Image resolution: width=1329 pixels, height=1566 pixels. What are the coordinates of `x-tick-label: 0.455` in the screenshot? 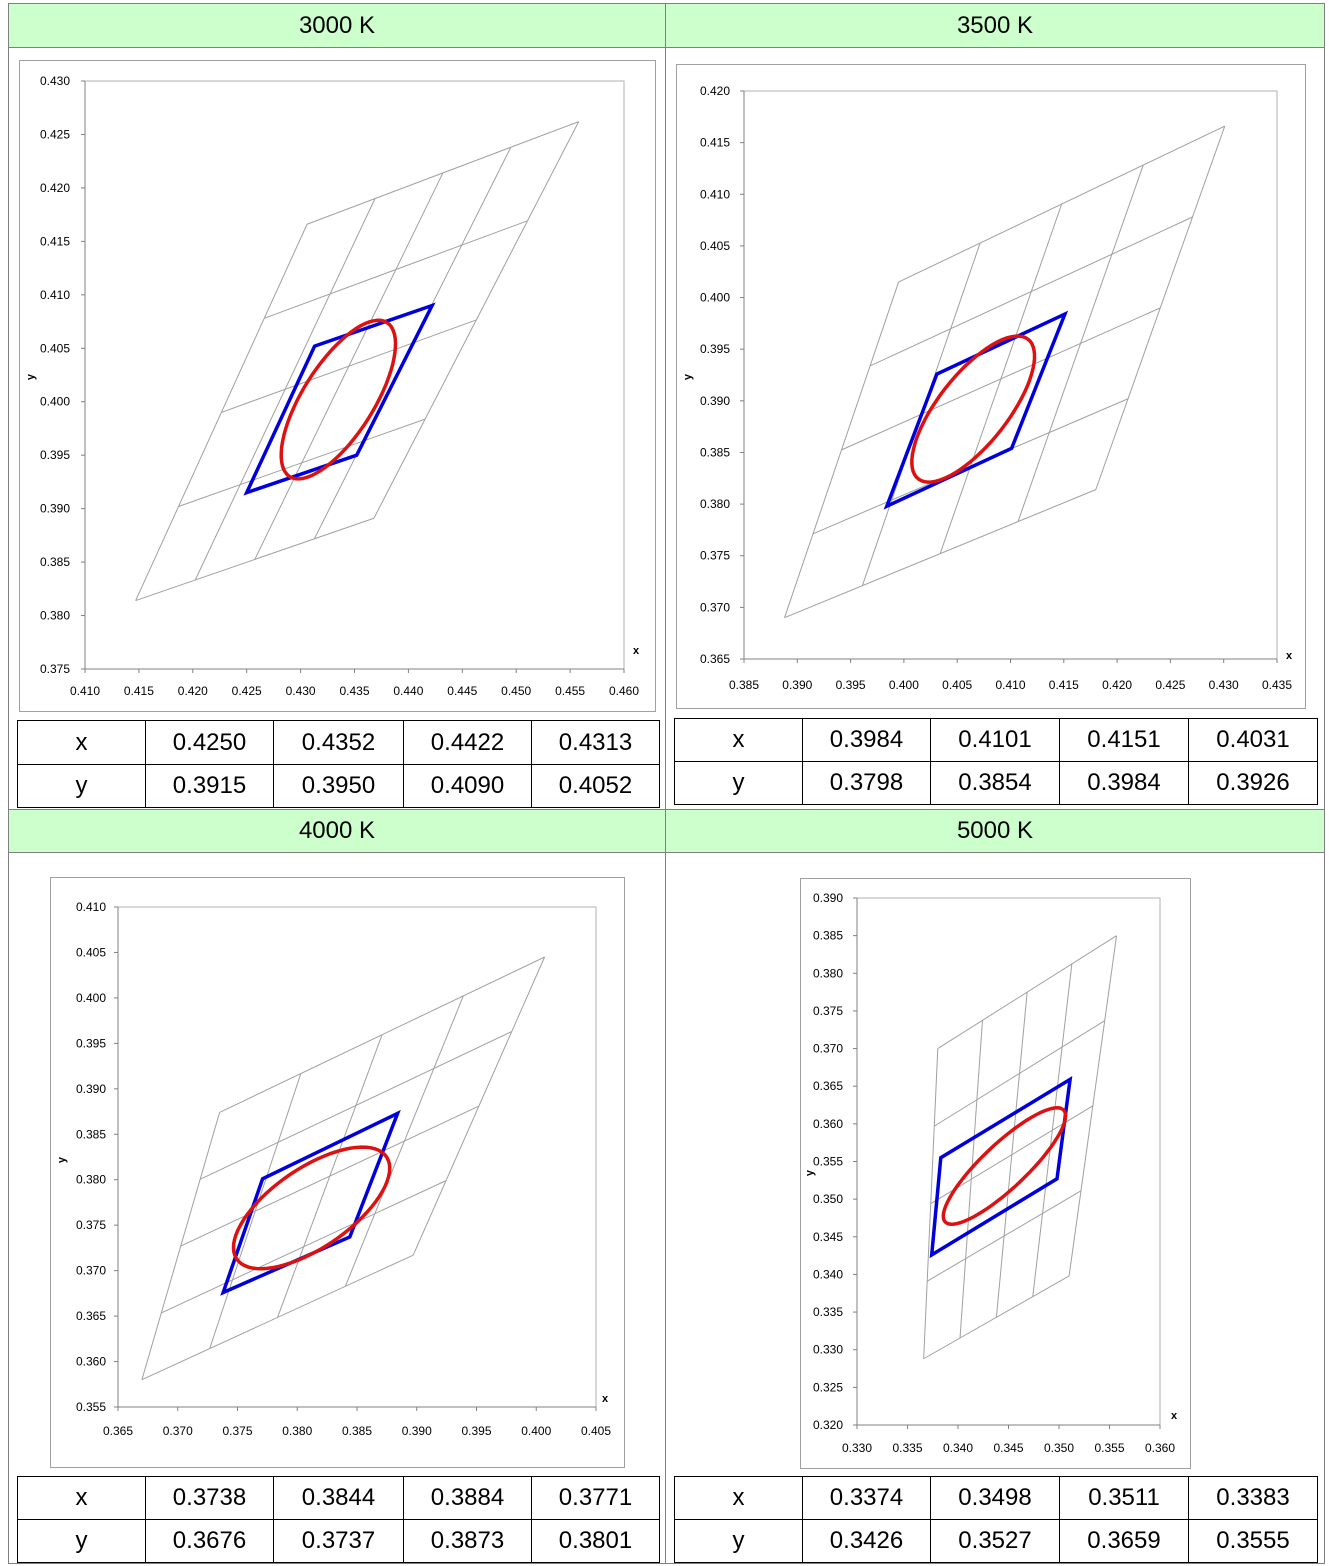 It's located at (570, 691).